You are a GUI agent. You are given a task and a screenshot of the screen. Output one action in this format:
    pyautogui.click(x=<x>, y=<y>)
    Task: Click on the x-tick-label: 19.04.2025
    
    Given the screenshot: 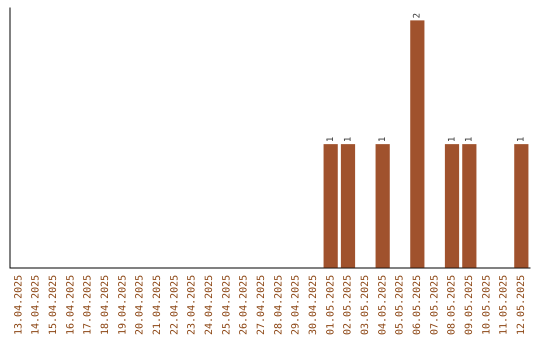 What is the action you would take?
    pyautogui.click(x=122, y=305)
    